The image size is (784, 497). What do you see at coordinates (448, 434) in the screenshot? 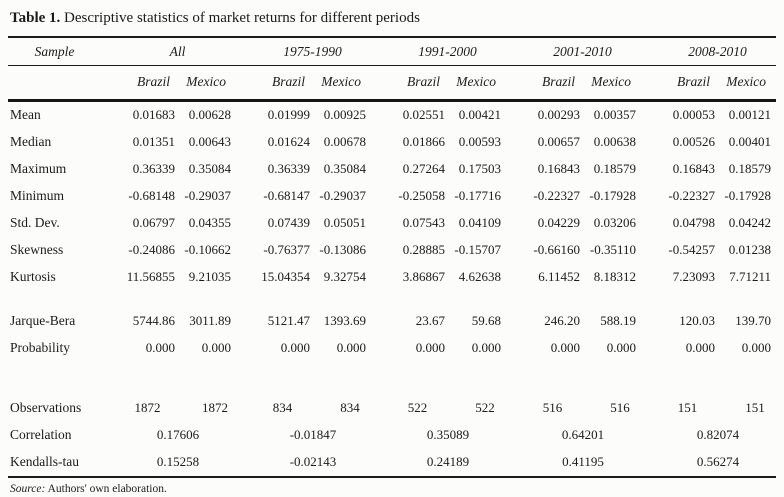
I see `value-cell-pair: 0.35089` at bounding box center [448, 434].